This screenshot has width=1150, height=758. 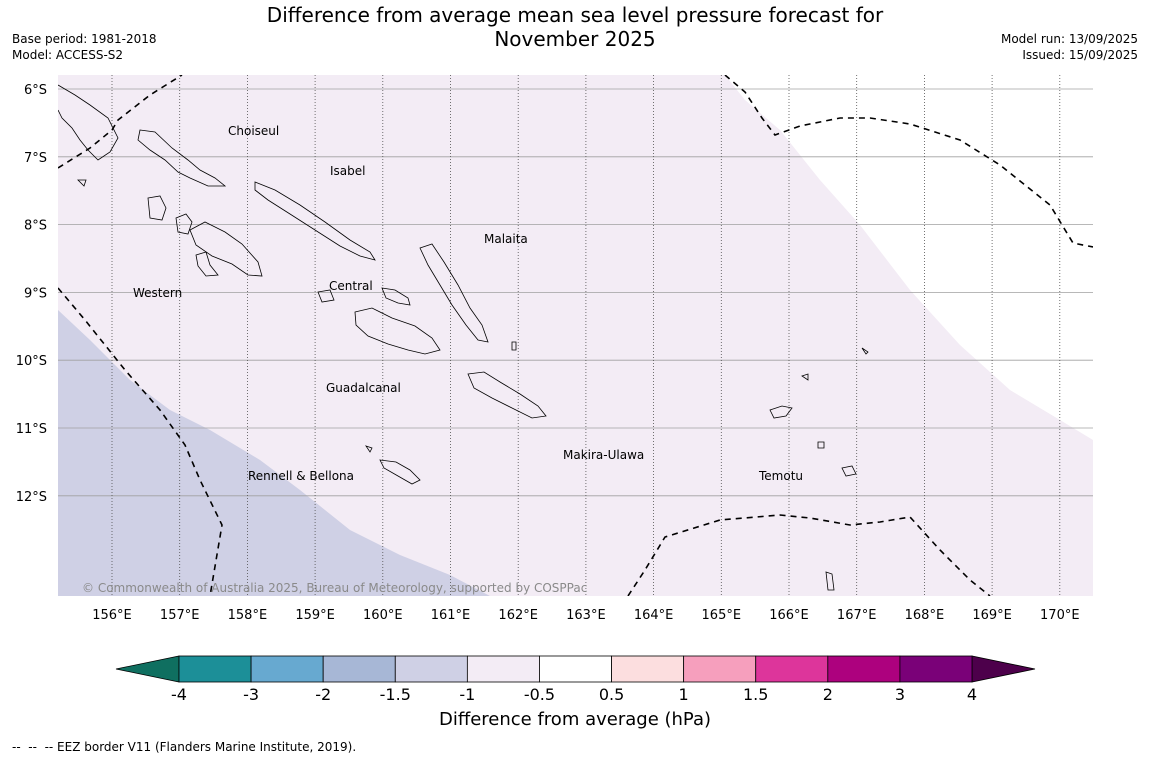 I want to click on colorbar-segments, so click(x=575, y=669).